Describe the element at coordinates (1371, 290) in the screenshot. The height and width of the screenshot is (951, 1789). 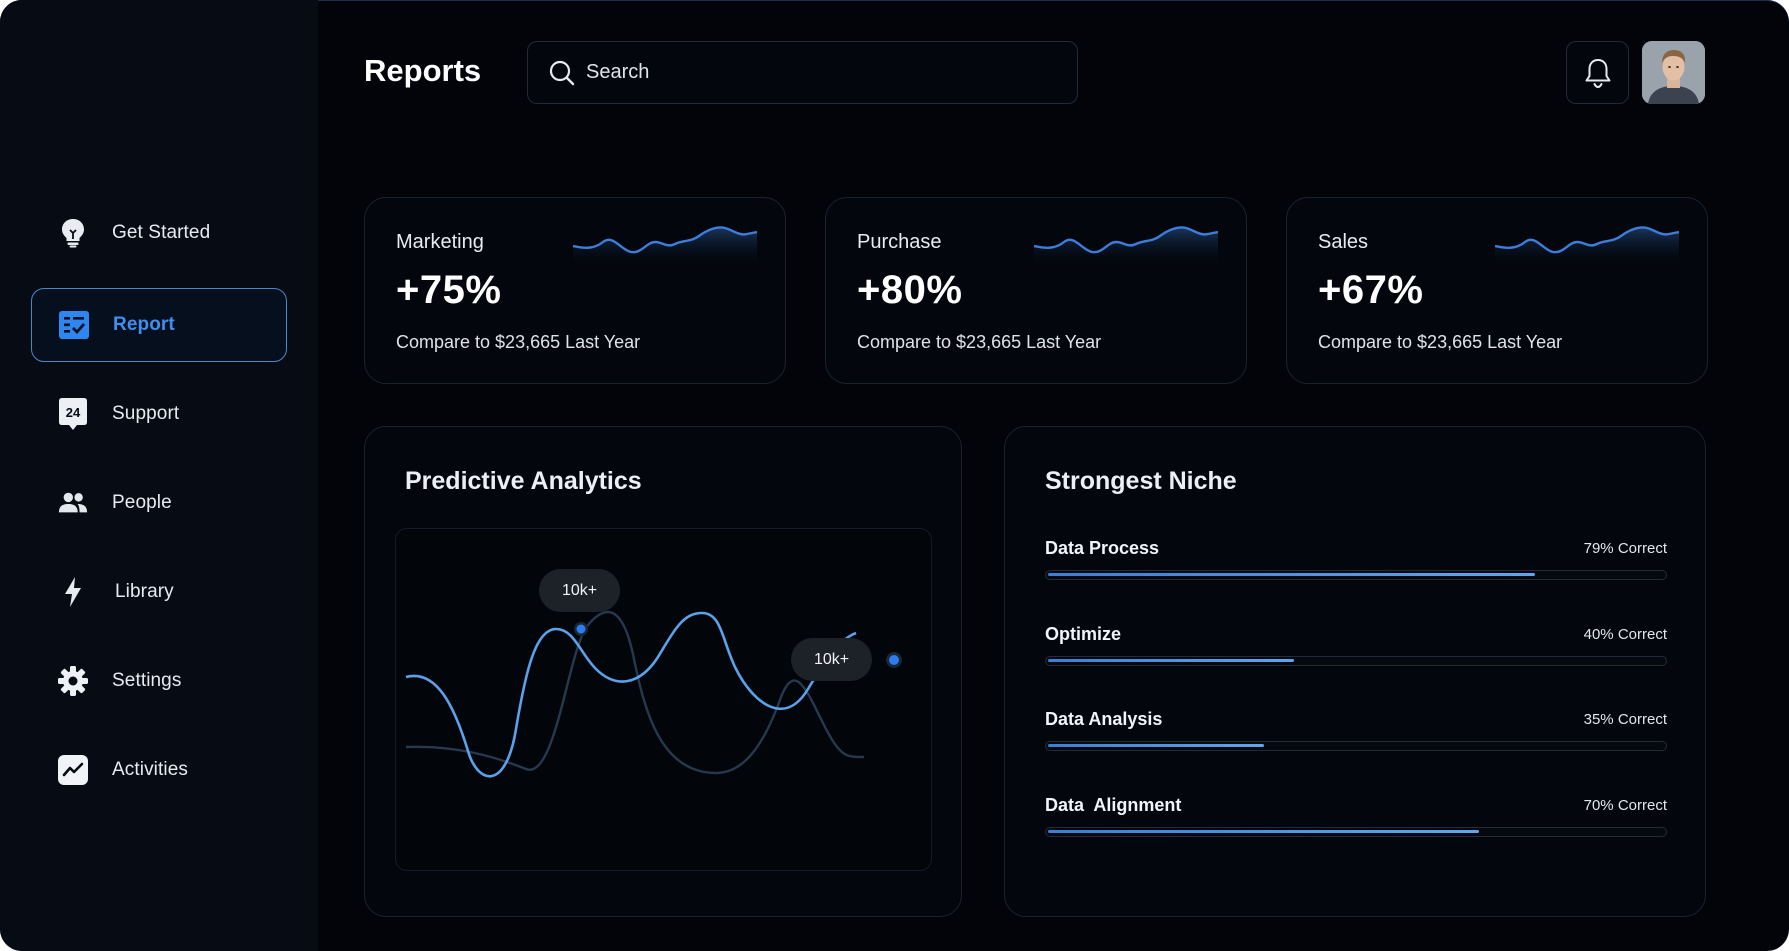
I see `stat-value: +67%` at that location.